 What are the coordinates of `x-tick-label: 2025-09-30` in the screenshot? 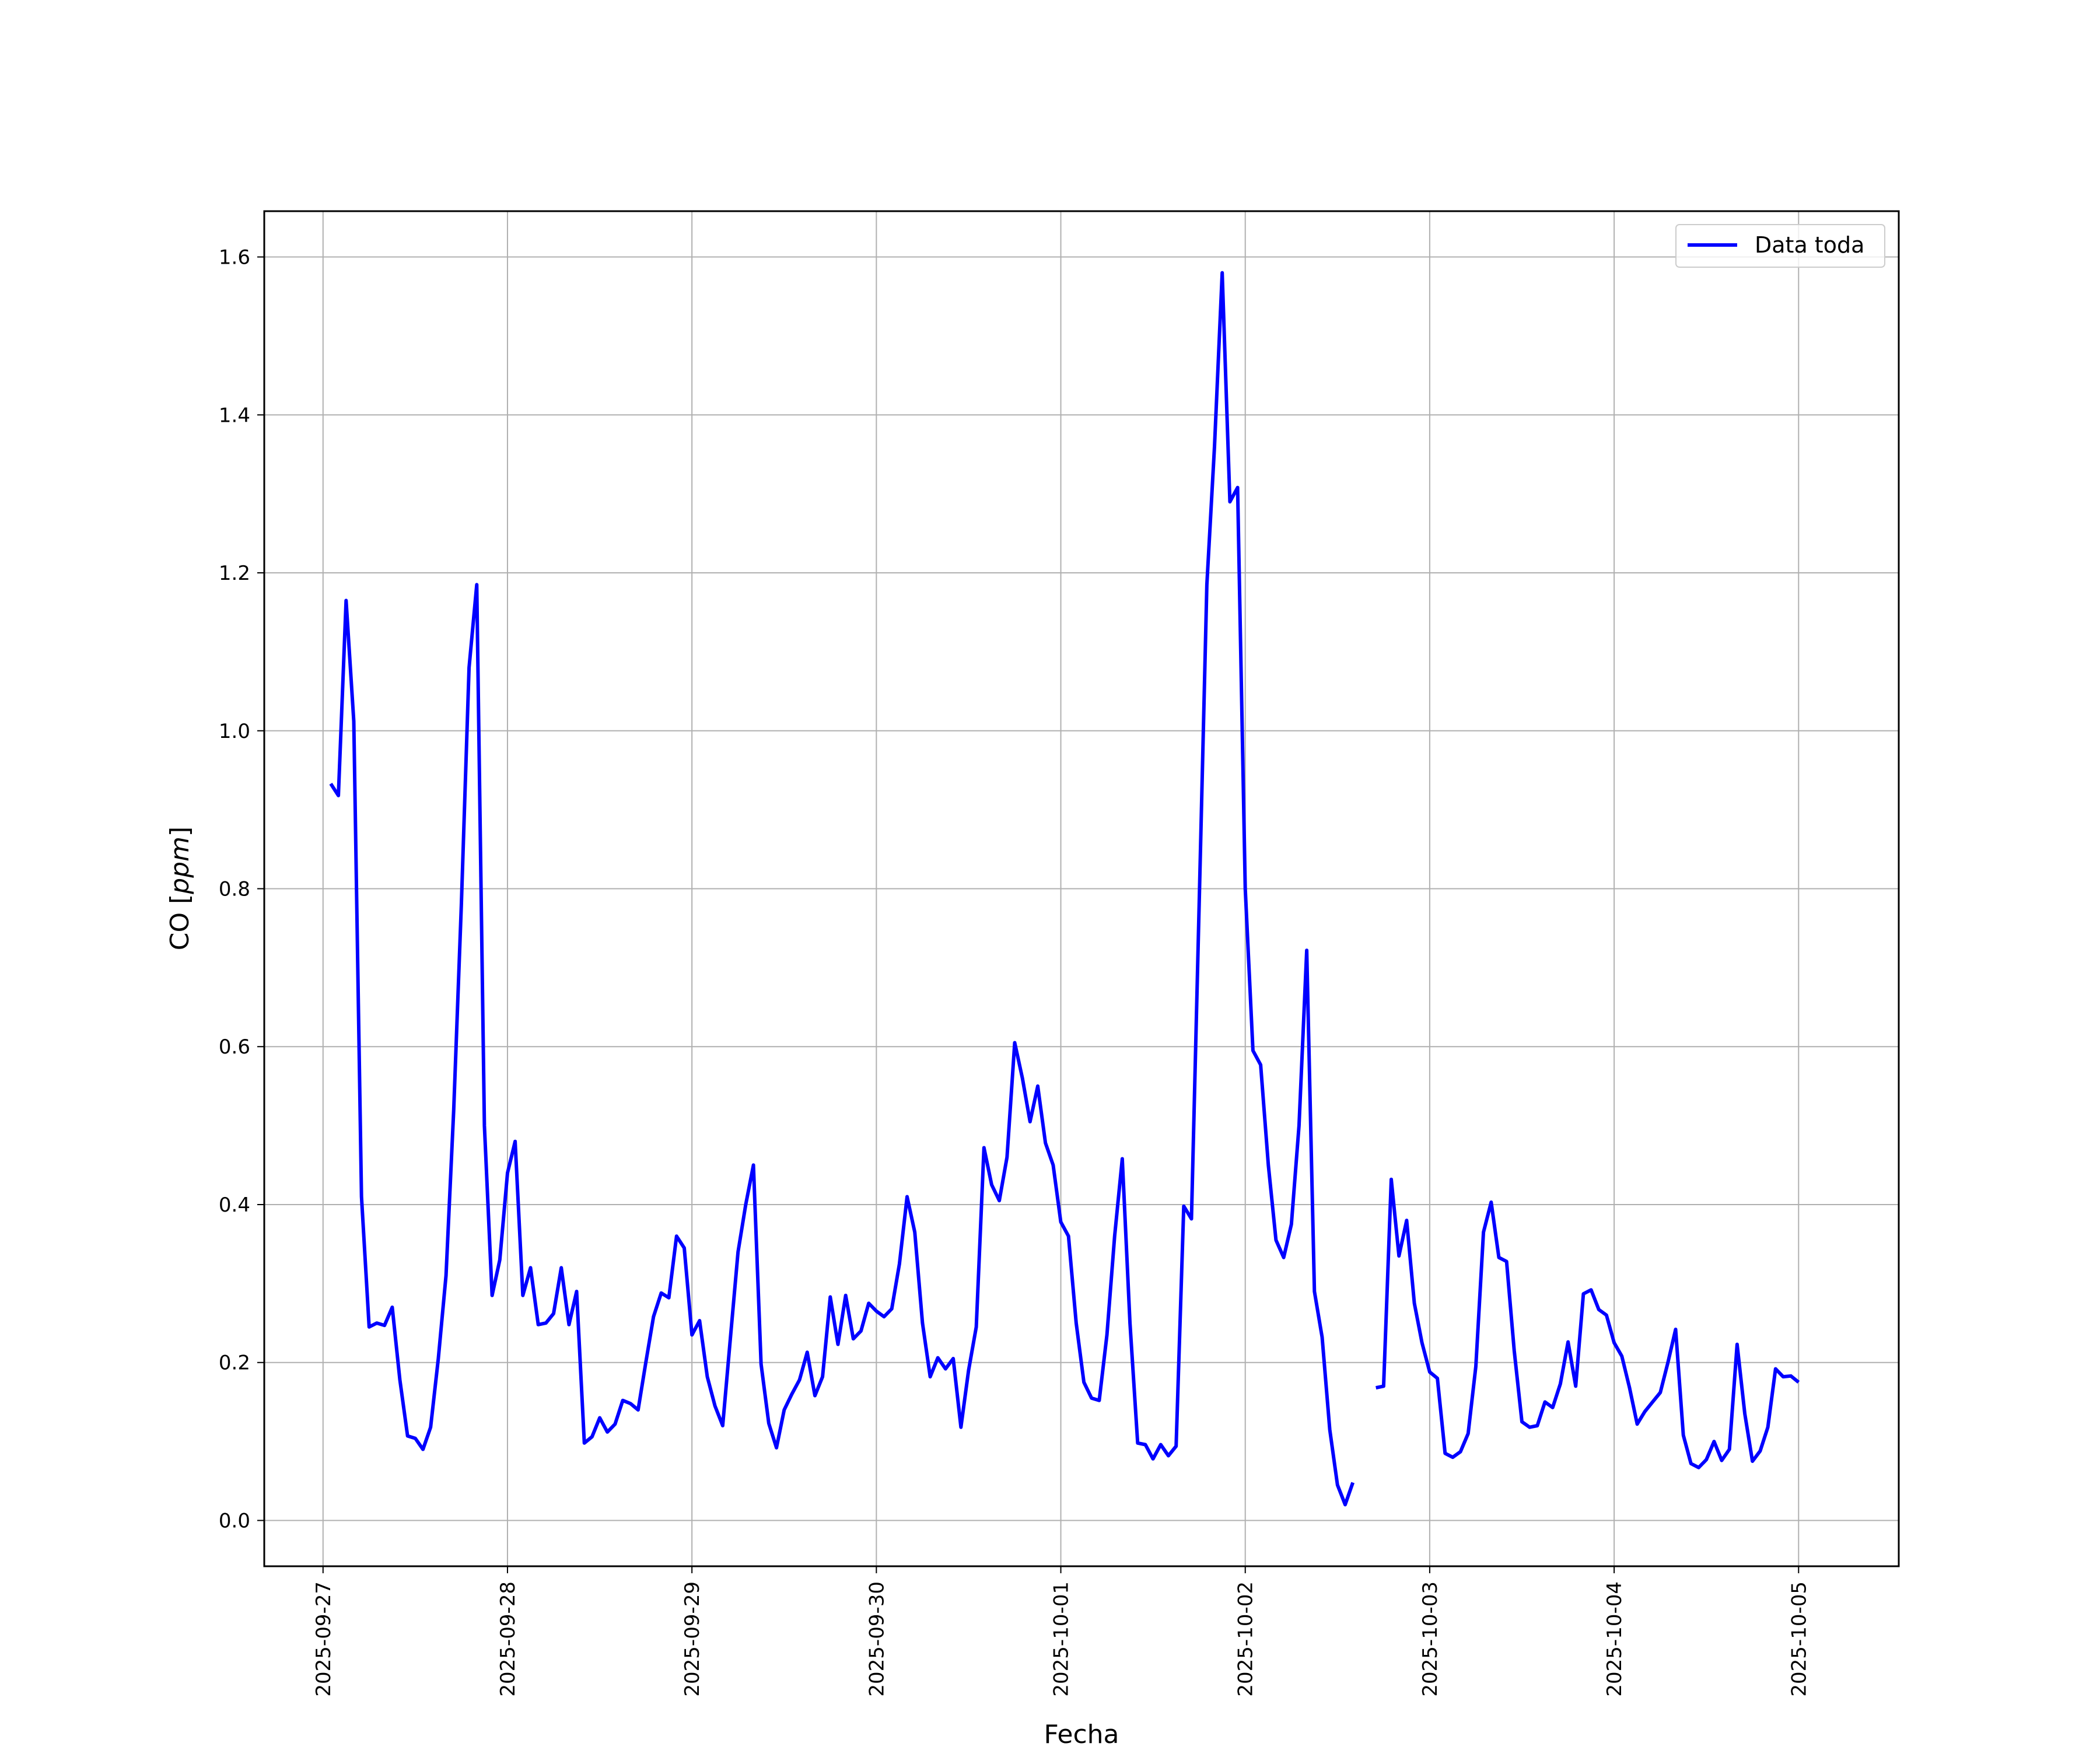 It's located at (876, 1639).